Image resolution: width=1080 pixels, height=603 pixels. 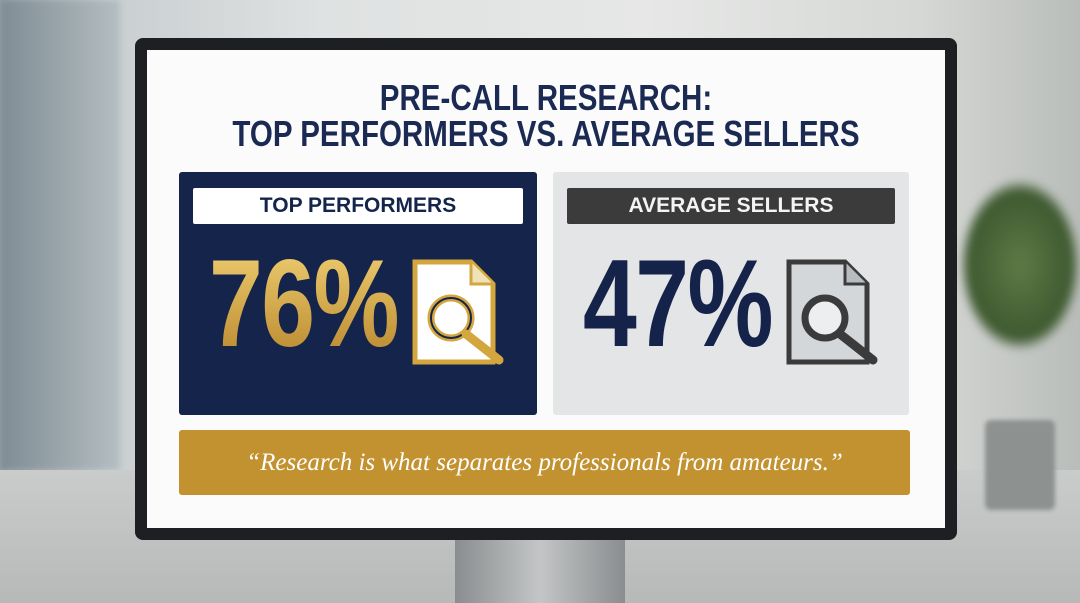 What do you see at coordinates (731, 206) in the screenshot?
I see `panel-label: AVERAGE SELLERS` at bounding box center [731, 206].